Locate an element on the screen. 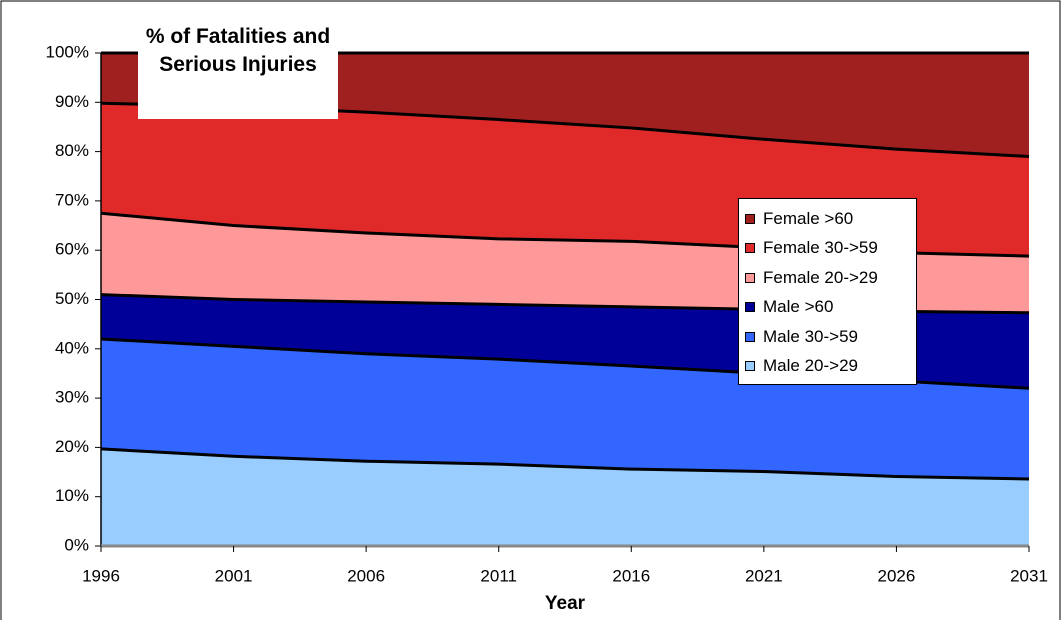 Image resolution: width=1062 pixels, height=620 pixels. chart-title: % of Fatalities and Serious Injuries is located at coordinates (238, 69).